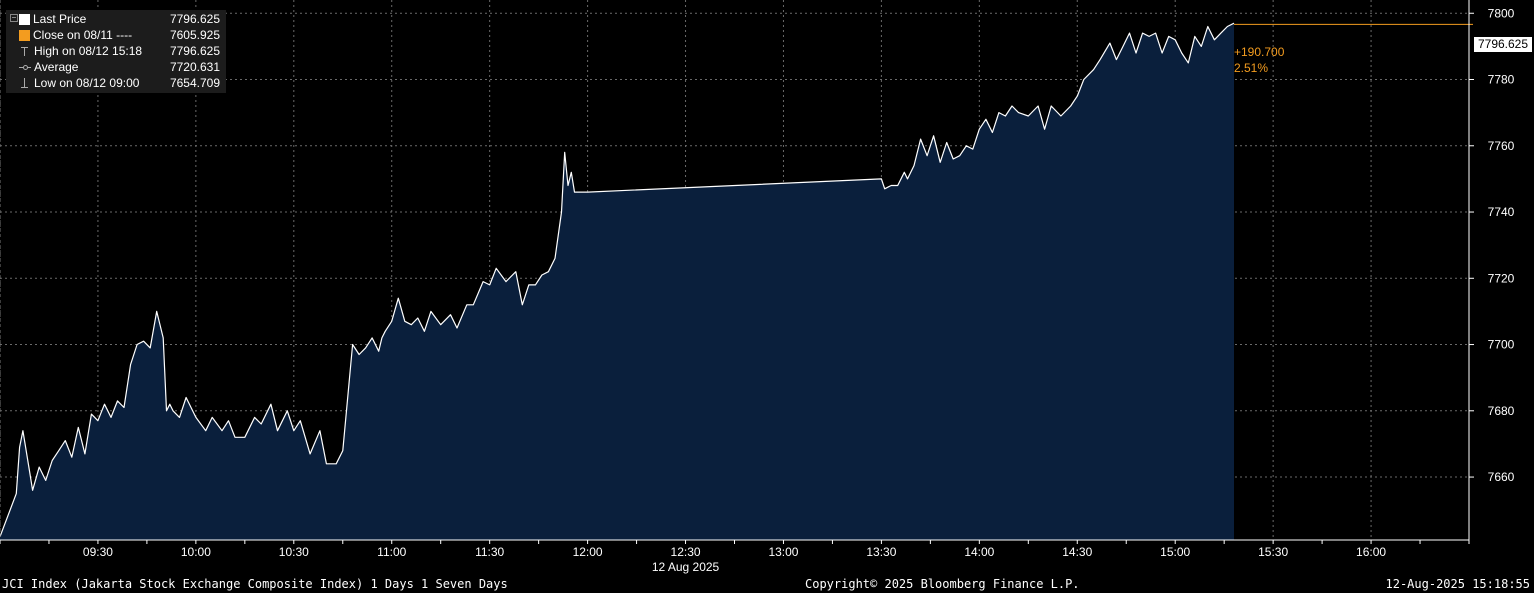 Image resolution: width=1534 pixels, height=593 pixels. I want to click on y-tick-label: 7660, so click(1501, 477).